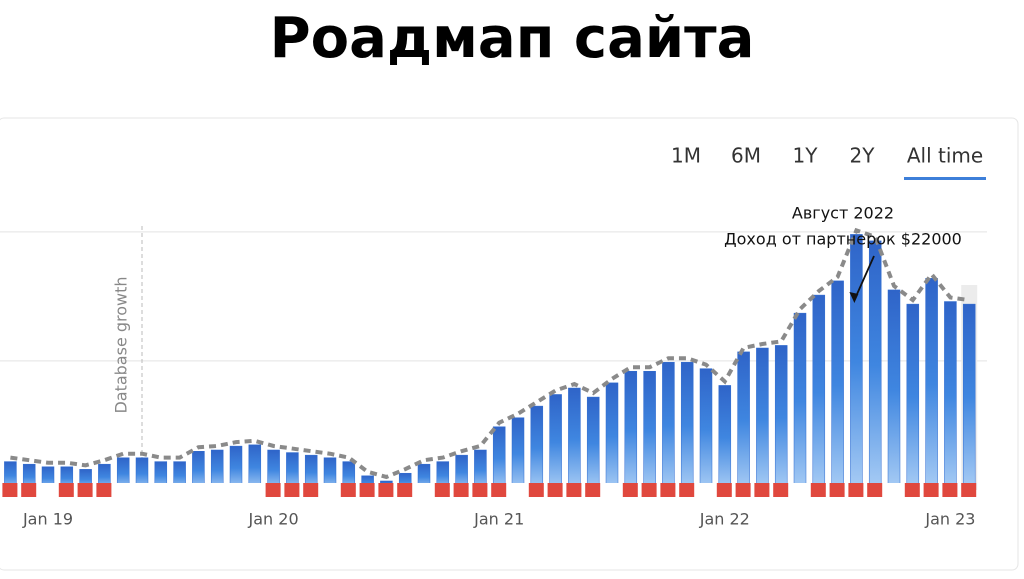 The image size is (1024, 579). I want to click on x-tick-label: Jan 21, so click(498, 519).